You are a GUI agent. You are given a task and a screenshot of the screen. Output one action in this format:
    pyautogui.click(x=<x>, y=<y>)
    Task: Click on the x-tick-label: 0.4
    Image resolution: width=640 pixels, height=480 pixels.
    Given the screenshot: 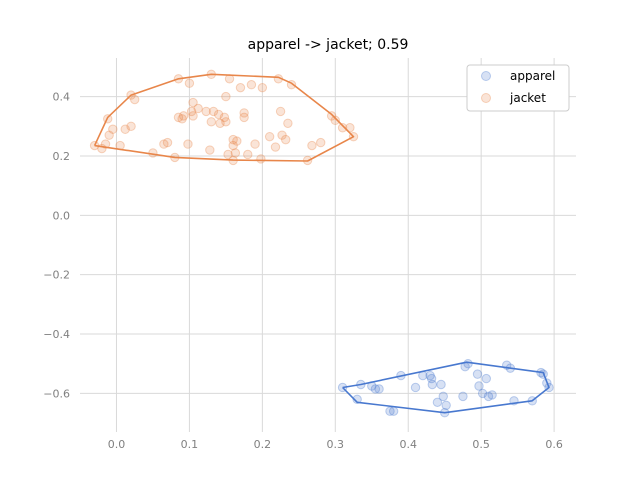 What is the action you would take?
    pyautogui.click(x=408, y=444)
    